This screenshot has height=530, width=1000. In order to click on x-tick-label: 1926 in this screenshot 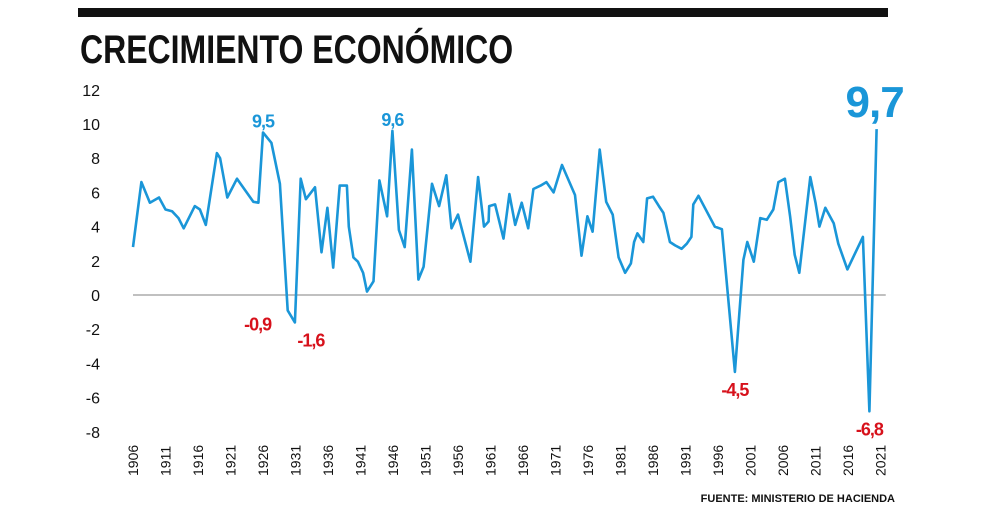, I will do `click(263, 460)`.